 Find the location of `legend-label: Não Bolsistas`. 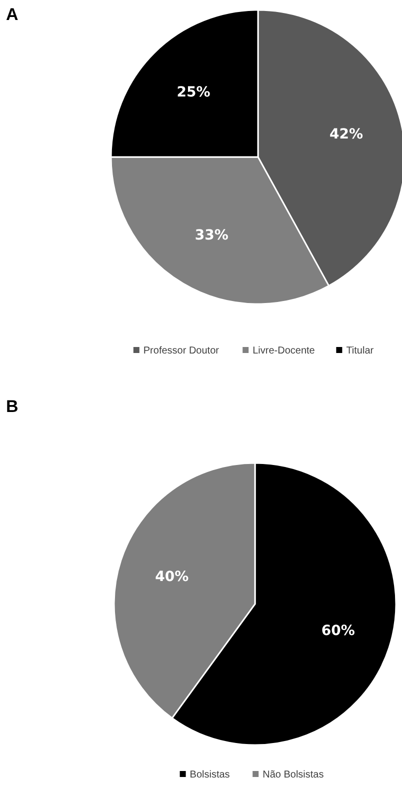

legend-label: Não Bolsistas is located at coordinates (293, 775).